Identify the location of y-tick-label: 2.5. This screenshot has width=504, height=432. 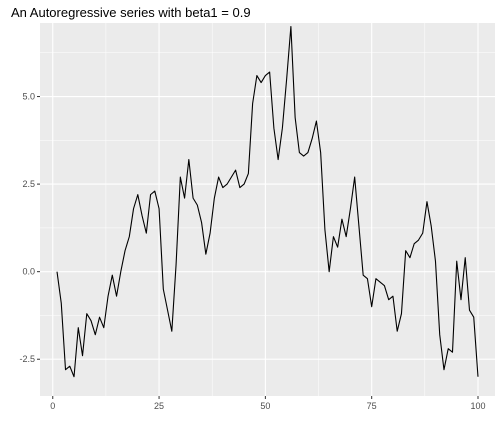
(28, 184).